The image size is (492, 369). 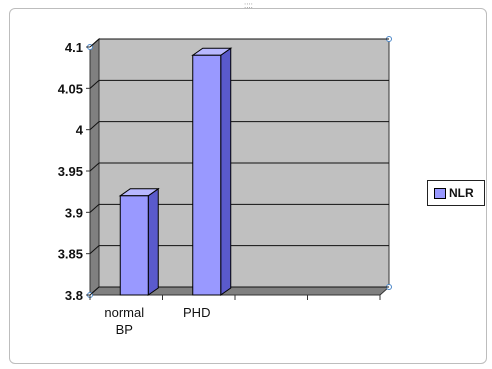 What do you see at coordinates (80, 130) in the screenshot?
I see `y-tick-label-4: 4` at bounding box center [80, 130].